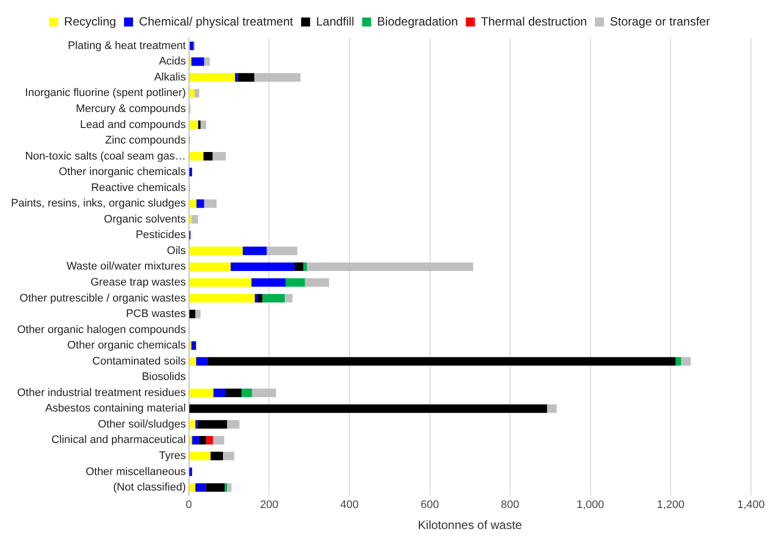 This screenshot has height=545, width=779. I want to click on y-tick-label: Other putrescible / organic wastes, so click(103, 298).